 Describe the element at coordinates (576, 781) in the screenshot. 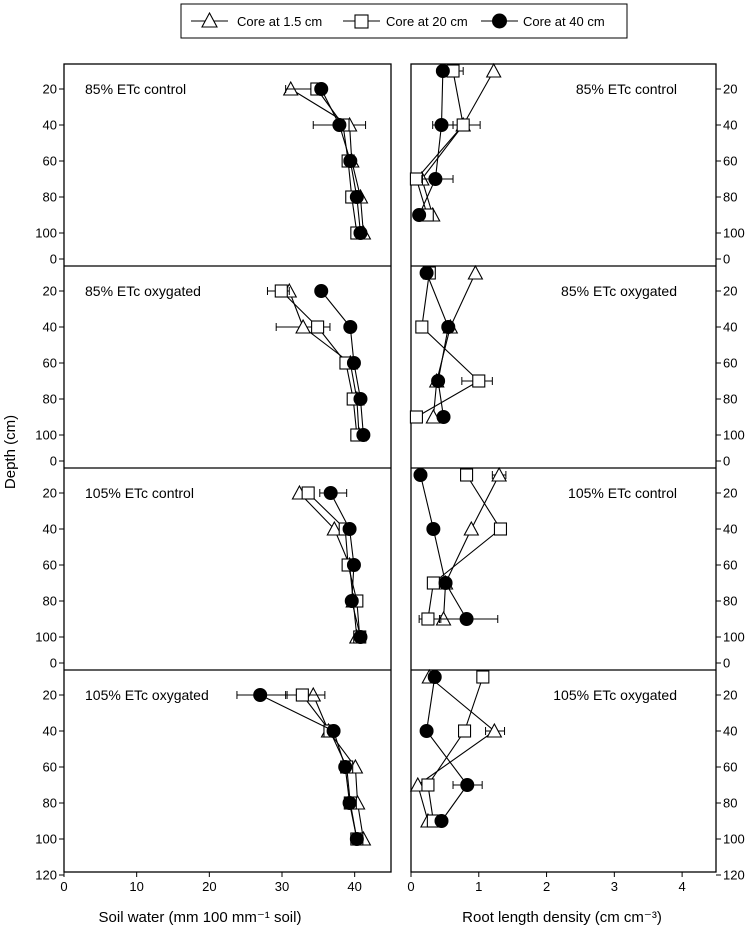

I see `panel-right-3: 105% ETc oxygated 20 40 60 80 100 120 0 1 2 3 4` at that location.